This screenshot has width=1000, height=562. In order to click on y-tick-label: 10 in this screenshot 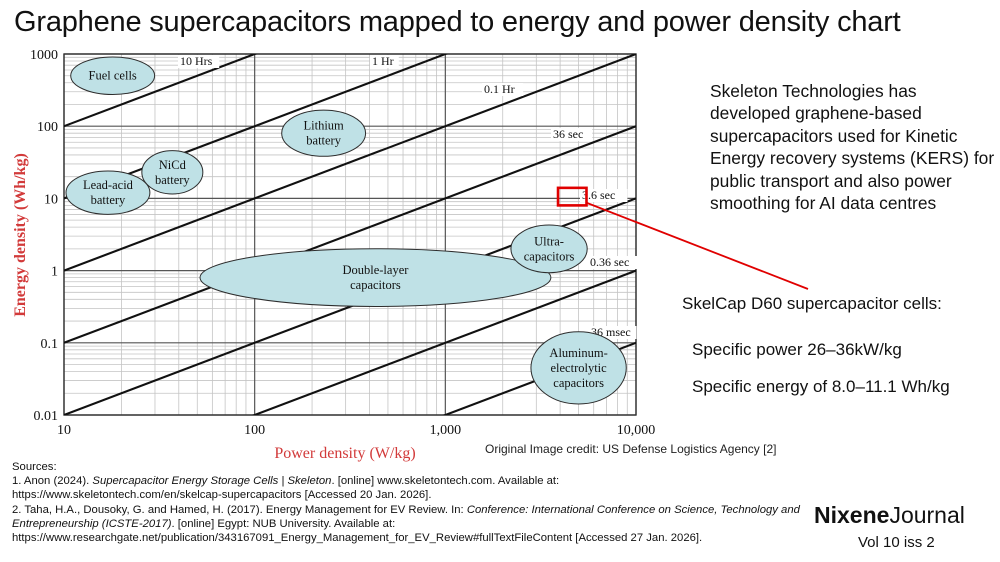, I will do `click(51, 199)`.